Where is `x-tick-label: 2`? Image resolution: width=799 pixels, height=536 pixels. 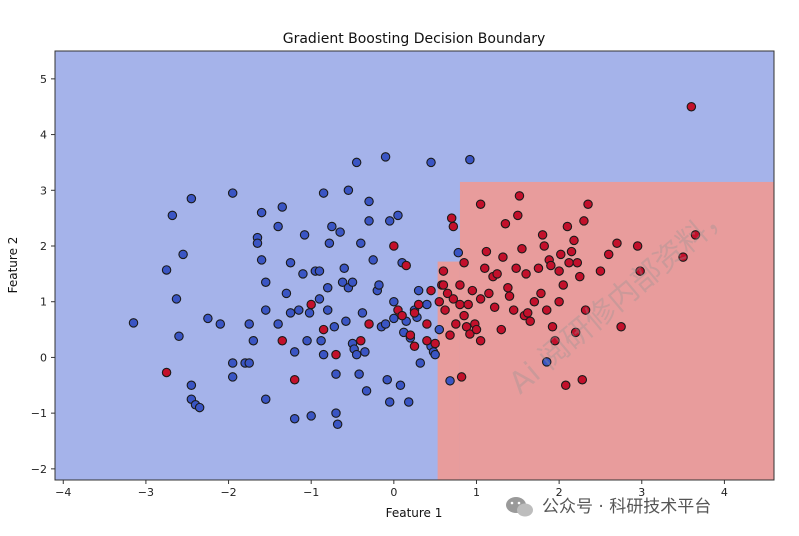 x-tick-label: 2 is located at coordinates (559, 492).